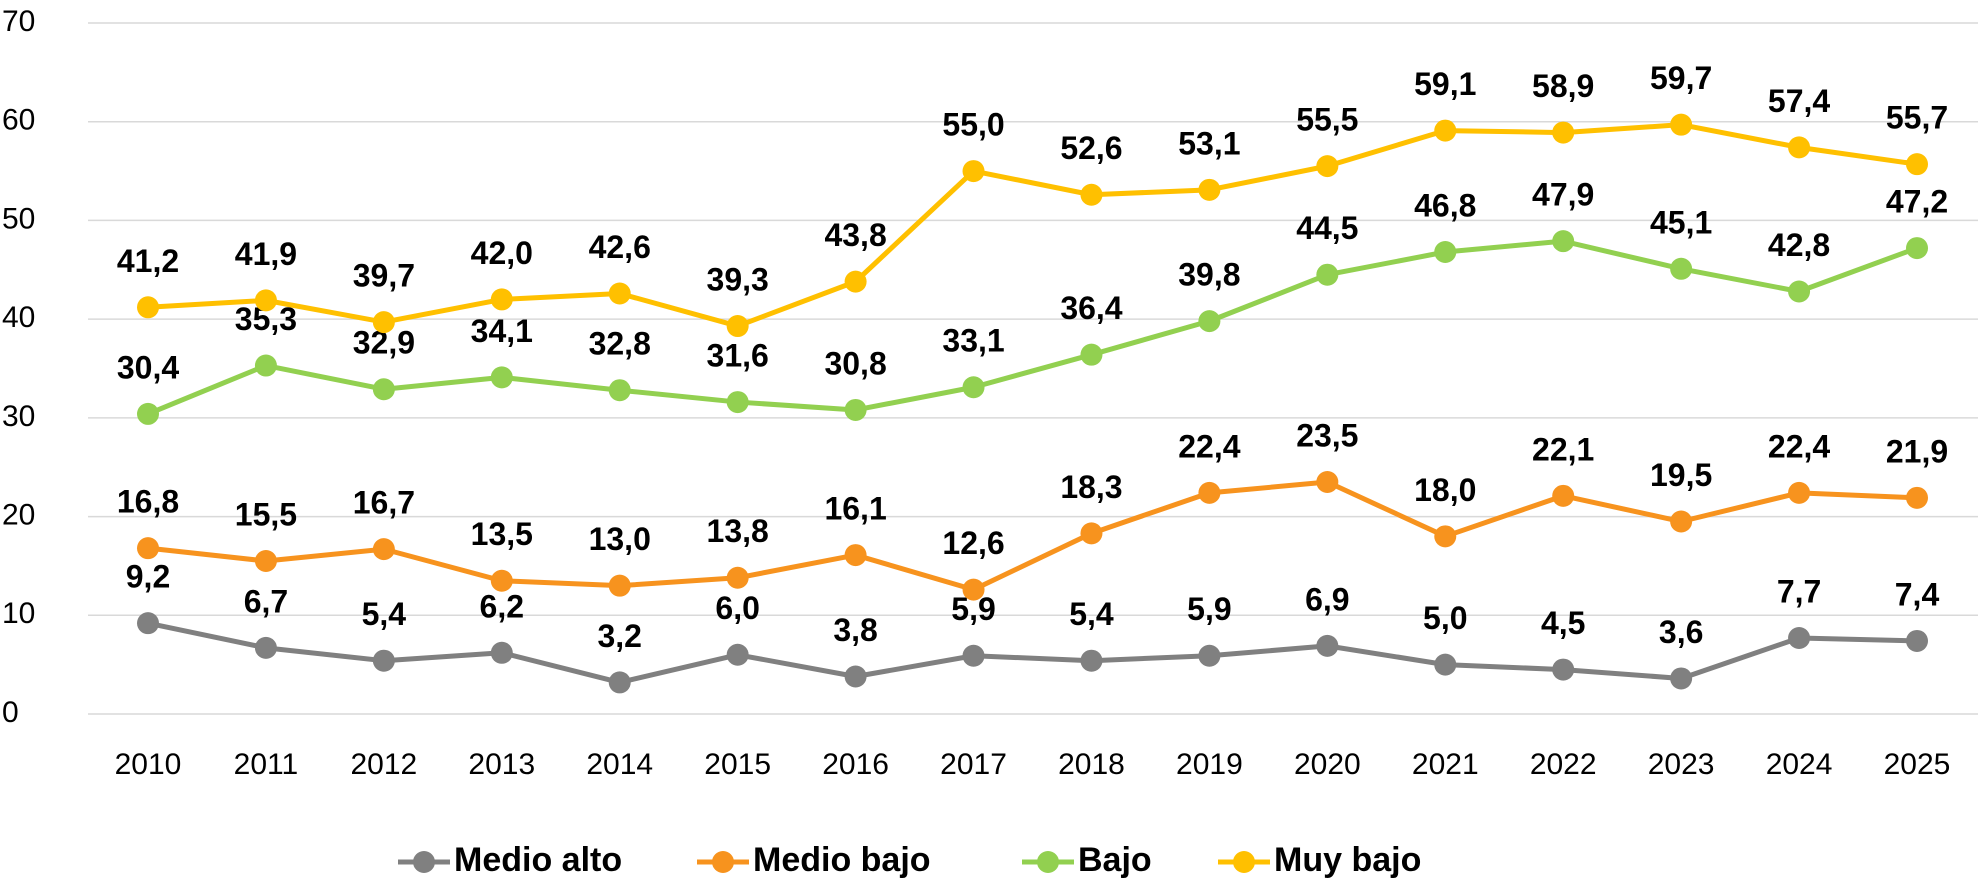  What do you see at coordinates (1917, 451) in the screenshot?
I see `data-label: 21,9` at bounding box center [1917, 451].